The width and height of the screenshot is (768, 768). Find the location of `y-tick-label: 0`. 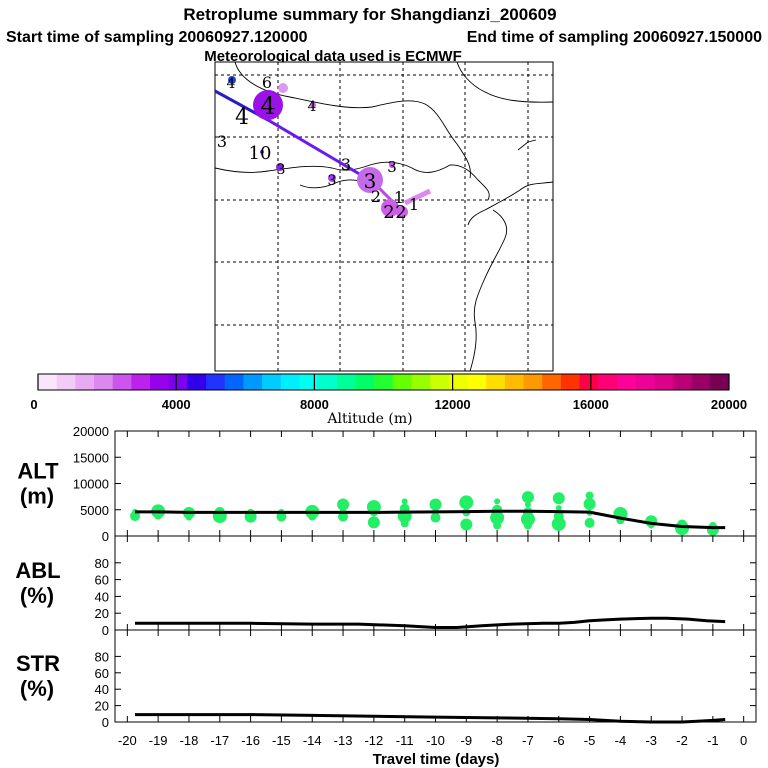

y-tick-label: 0 is located at coordinates (105, 536).